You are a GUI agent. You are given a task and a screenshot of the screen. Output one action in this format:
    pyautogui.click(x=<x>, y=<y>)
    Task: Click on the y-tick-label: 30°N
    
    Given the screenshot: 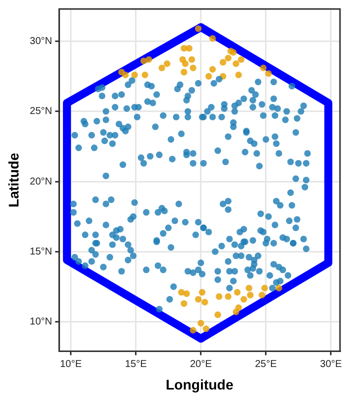 What is the action you would take?
    pyautogui.click(x=41, y=42)
    